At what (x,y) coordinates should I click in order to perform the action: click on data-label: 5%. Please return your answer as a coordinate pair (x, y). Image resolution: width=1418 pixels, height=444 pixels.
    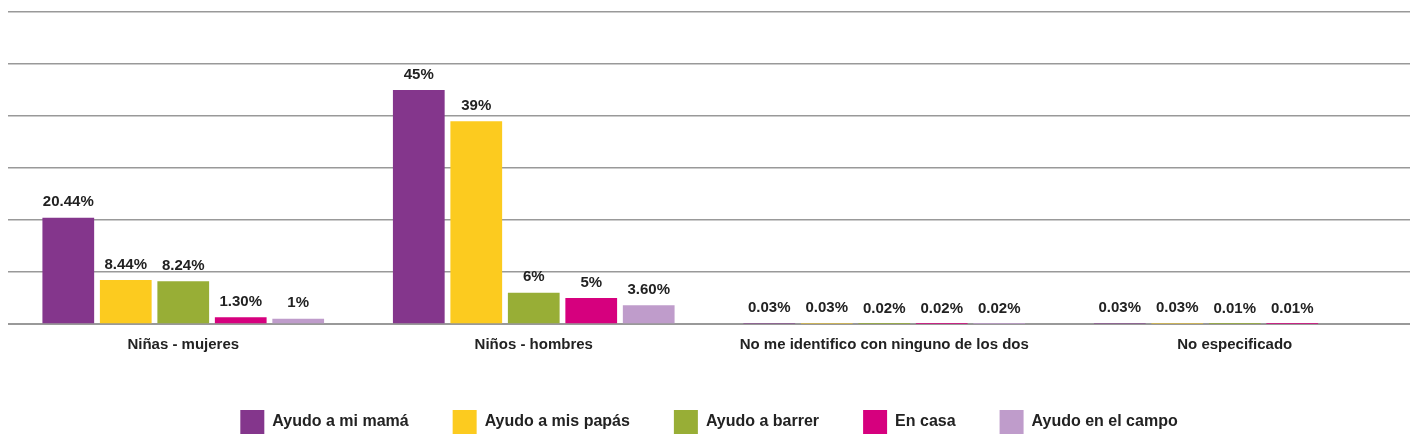
    Looking at the image, I should click on (591, 281).